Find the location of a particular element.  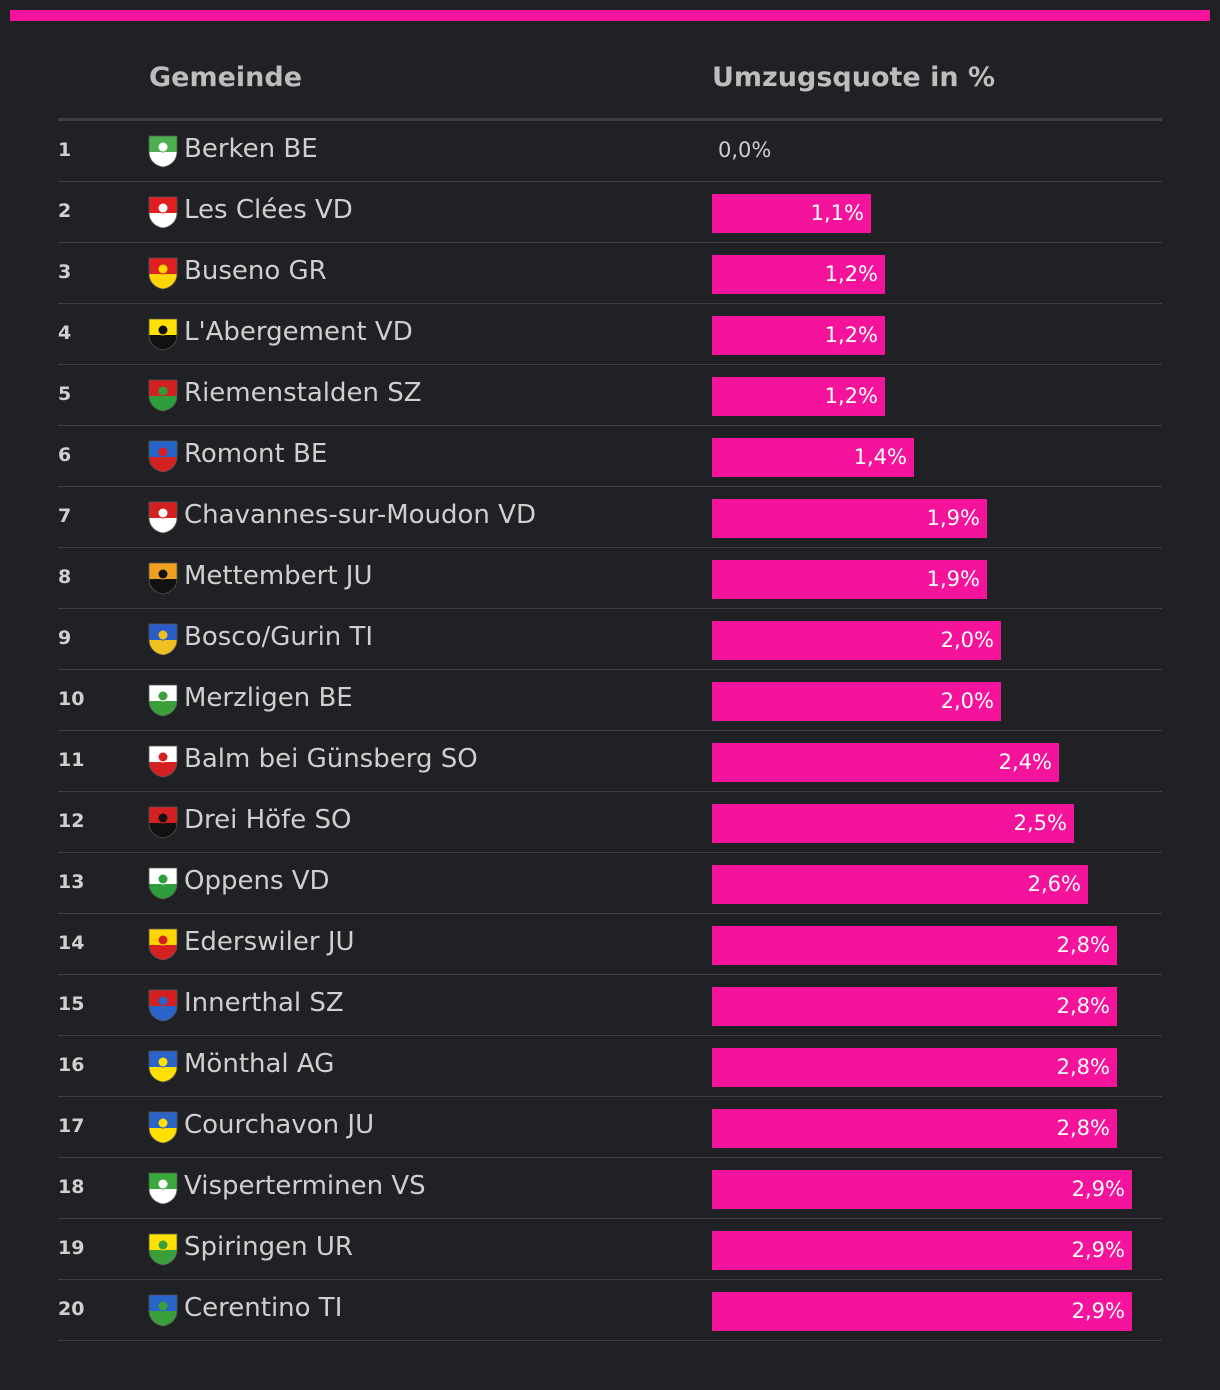

rank-number: 12 is located at coordinates (71, 821).